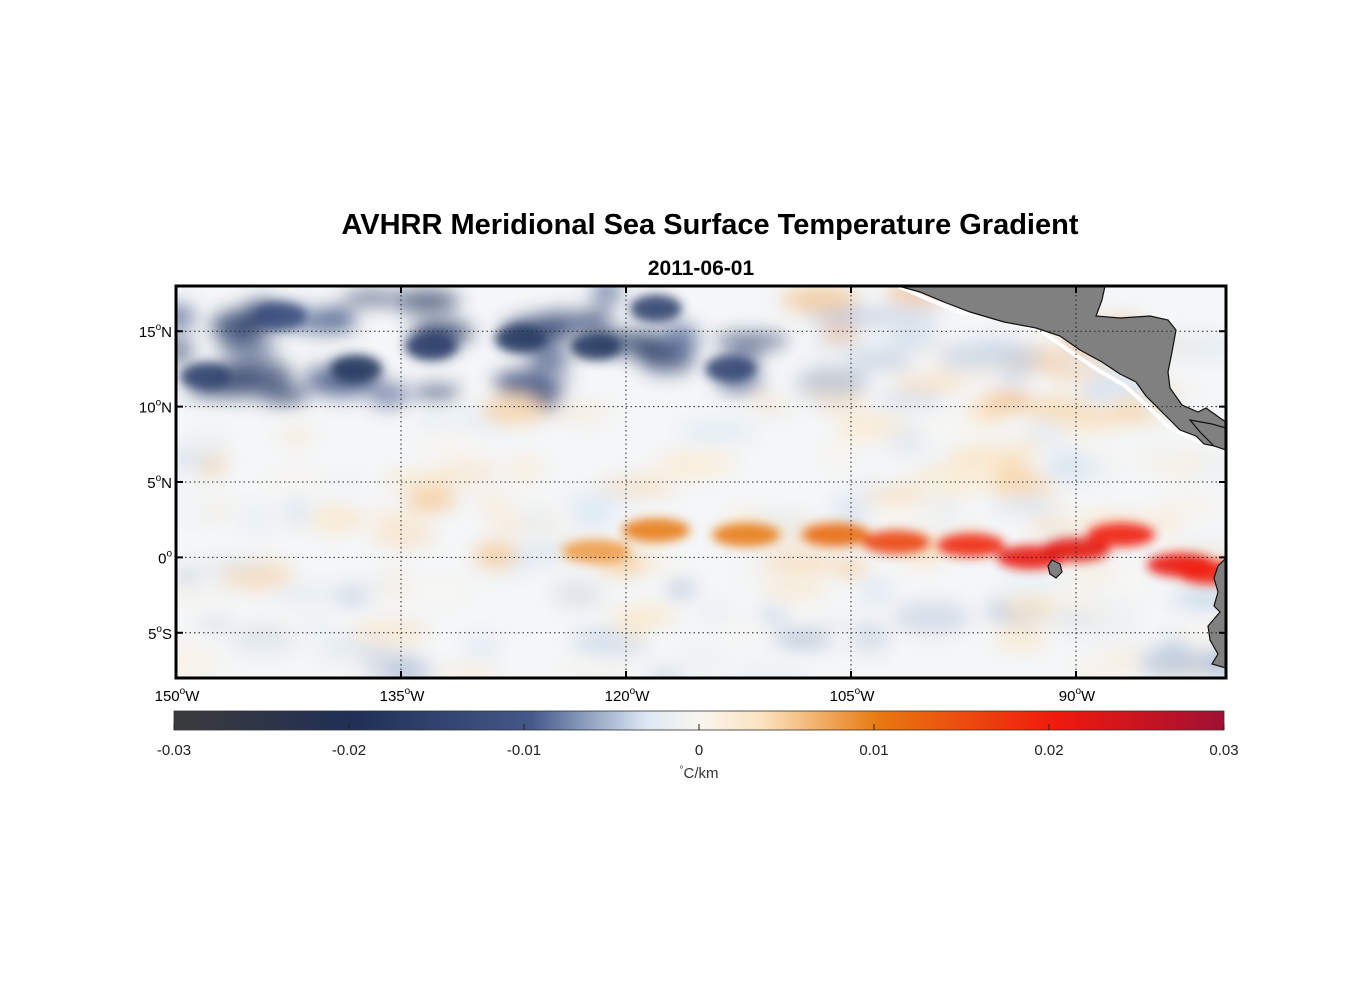 The height and width of the screenshot is (1000, 1356). What do you see at coordinates (524, 750) in the screenshot?
I see `colorbar-tick-label: -0.01` at bounding box center [524, 750].